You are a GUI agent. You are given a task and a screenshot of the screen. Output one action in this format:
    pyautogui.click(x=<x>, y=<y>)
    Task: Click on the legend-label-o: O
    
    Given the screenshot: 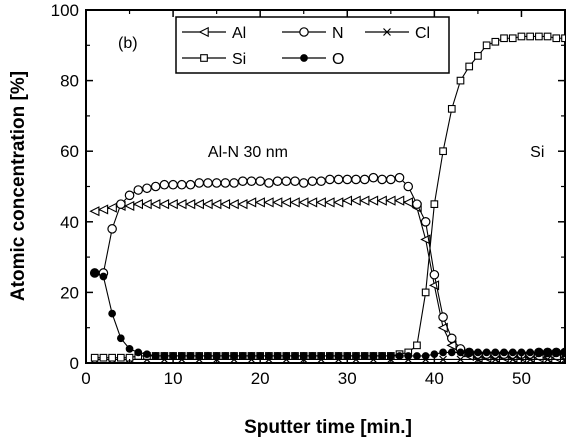 What is the action you would take?
    pyautogui.click(x=338, y=59)
    